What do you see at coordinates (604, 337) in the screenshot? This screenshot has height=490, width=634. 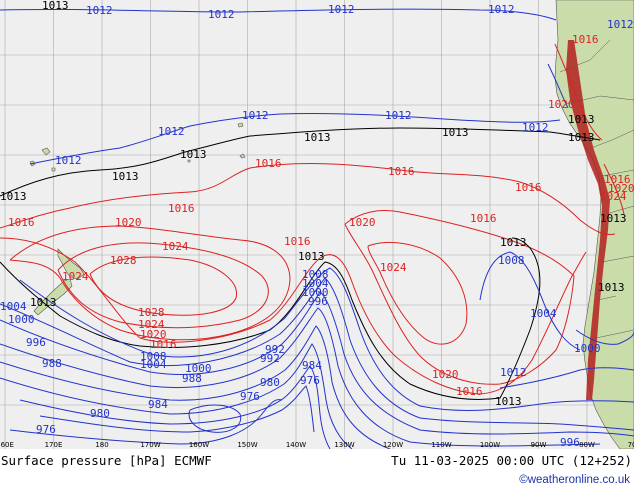 I see `isobar-1012-patagonia` at bounding box center [604, 337].